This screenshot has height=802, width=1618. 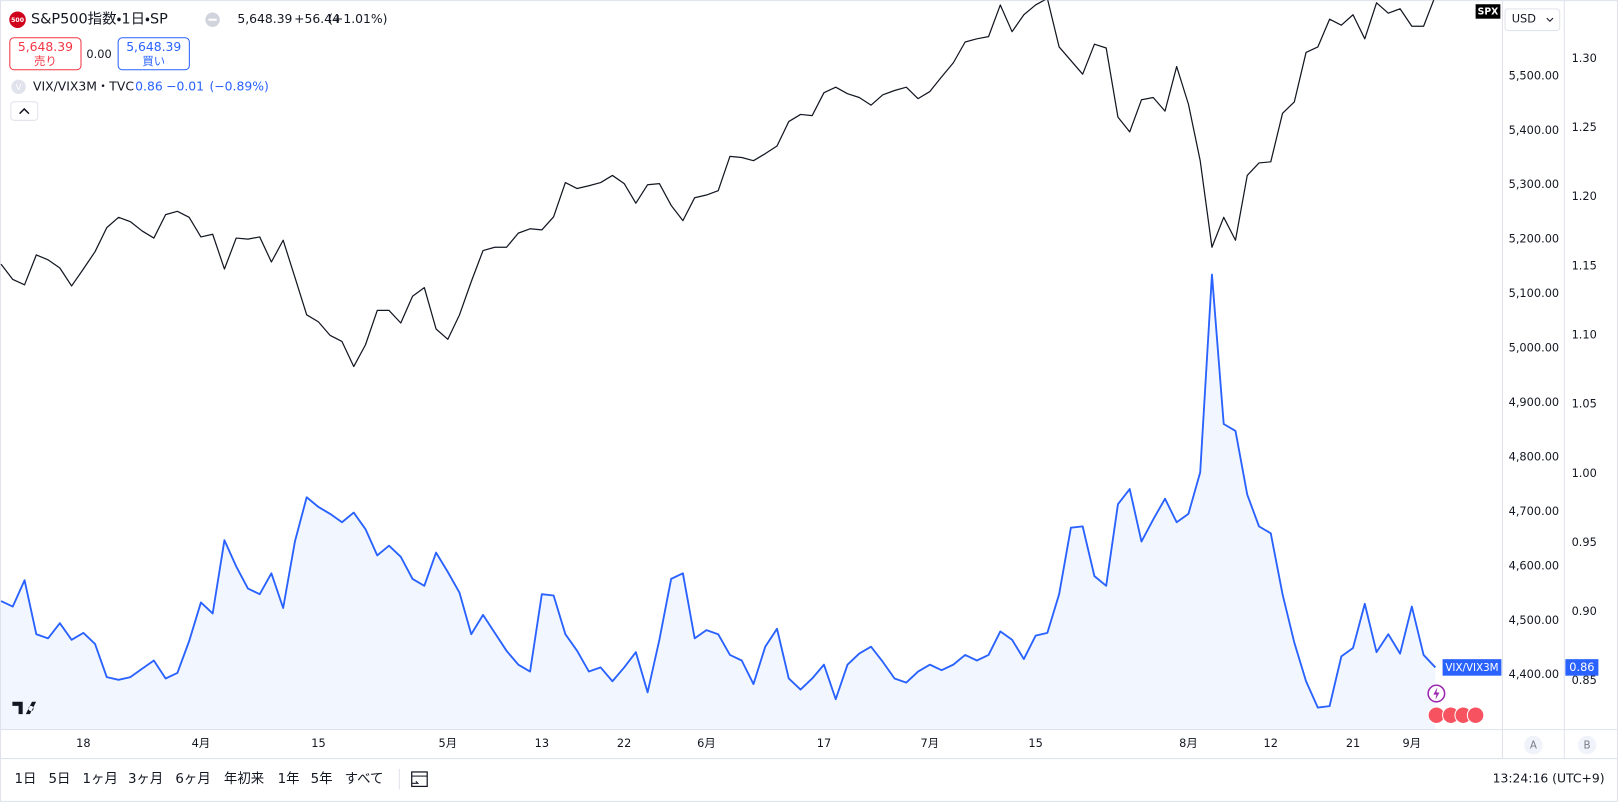 I want to click on calendar-icon, so click(x=419, y=779).